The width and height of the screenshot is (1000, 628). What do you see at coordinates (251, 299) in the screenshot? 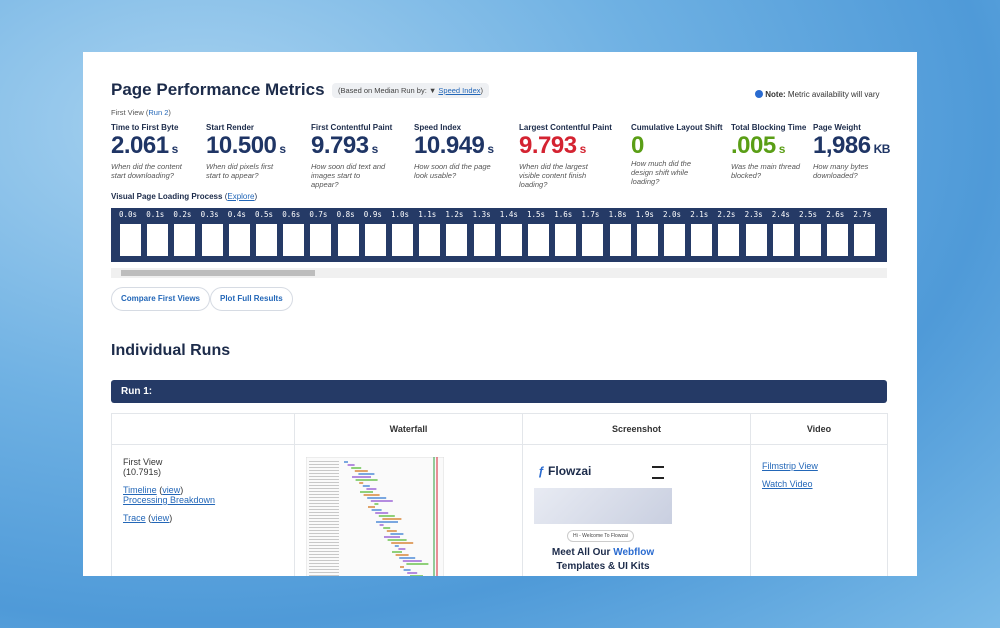
I see `plot-button: Plot Full Results` at bounding box center [251, 299].